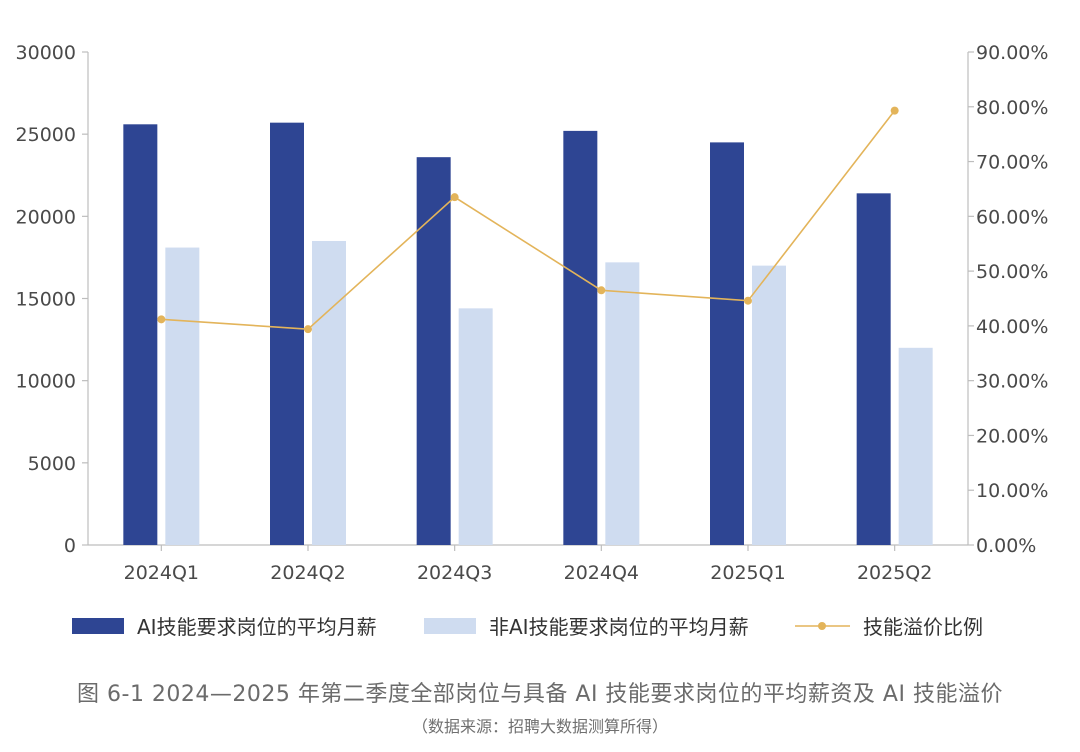 This screenshot has width=1080, height=752. What do you see at coordinates (1012, 491) in the screenshot?
I see `right-axis-tick-label: 10.00%` at bounding box center [1012, 491].